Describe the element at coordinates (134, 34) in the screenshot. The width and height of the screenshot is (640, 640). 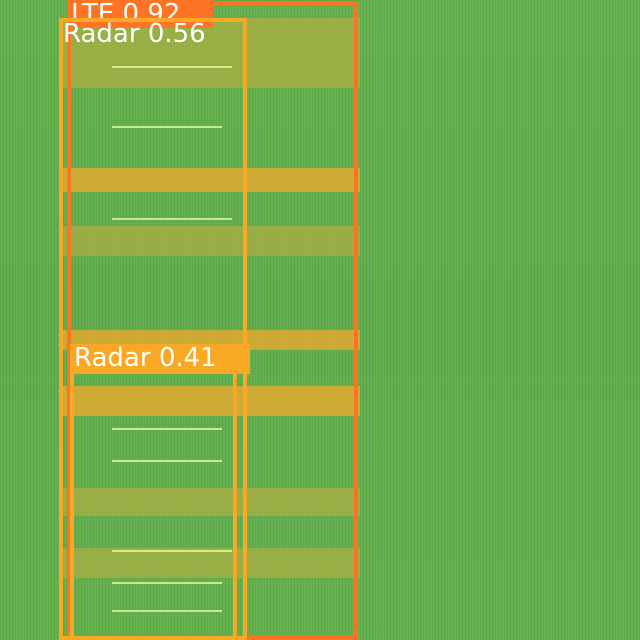
I see `radar-detection-label: Radar 0.56` at that location.